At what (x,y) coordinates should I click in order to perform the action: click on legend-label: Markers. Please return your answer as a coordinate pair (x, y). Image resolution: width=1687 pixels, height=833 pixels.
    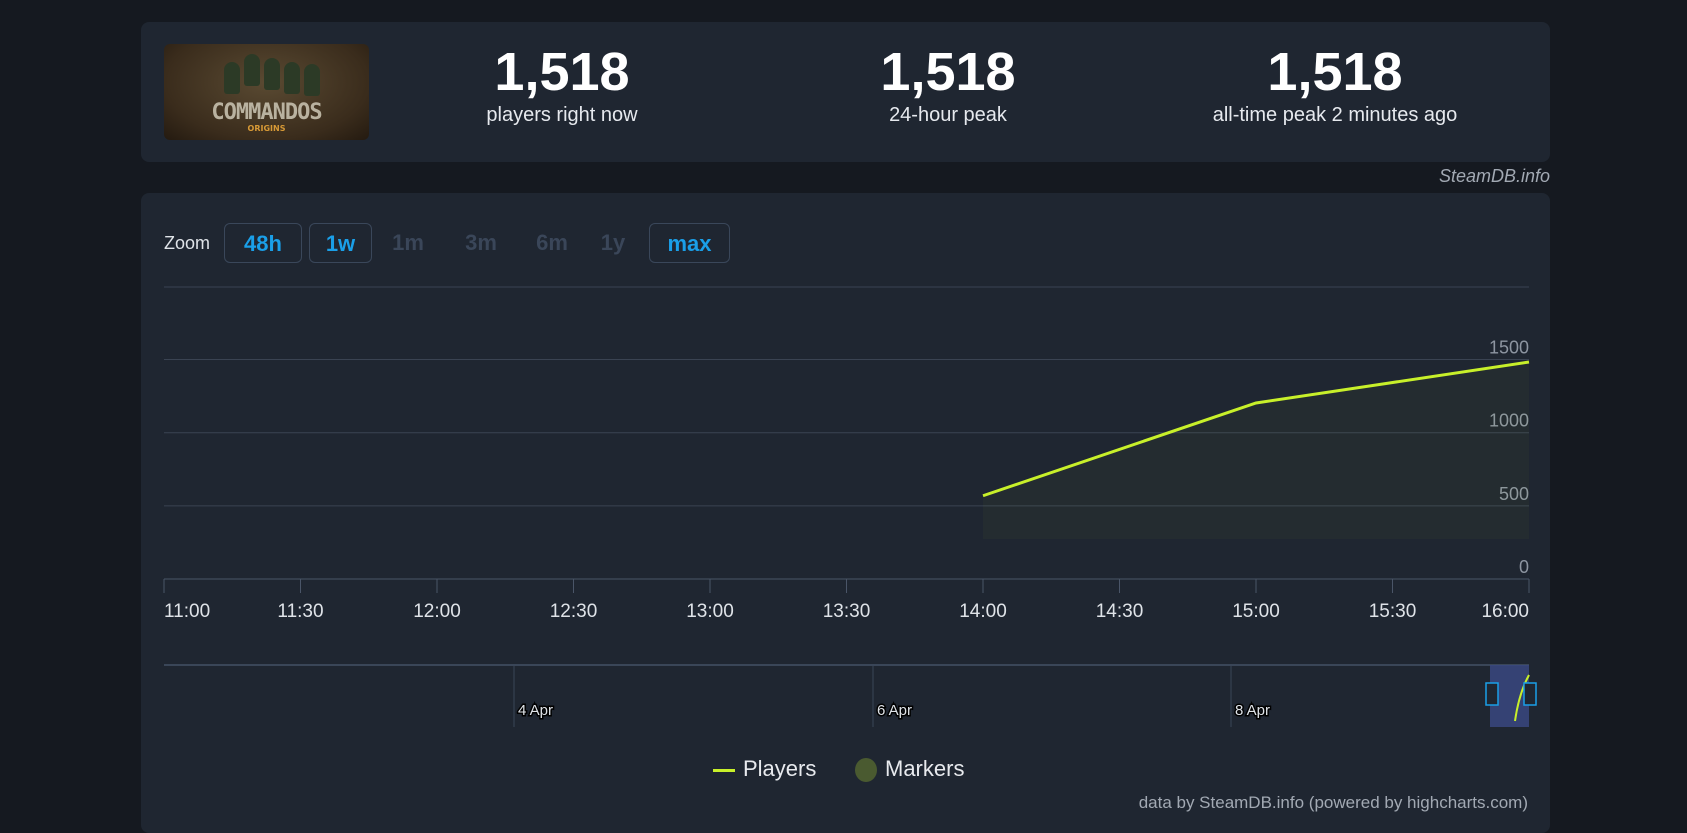
    Looking at the image, I should click on (925, 768).